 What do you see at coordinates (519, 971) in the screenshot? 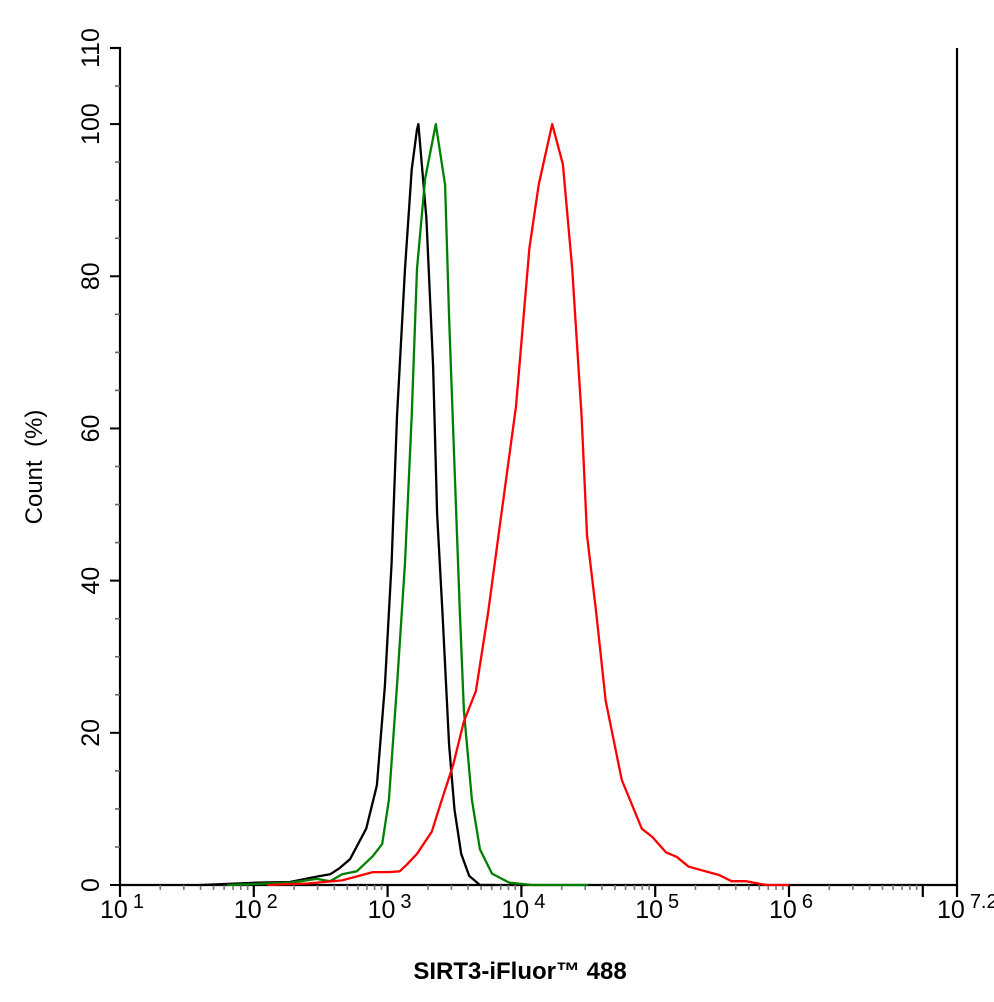
I see `x-axis-title: SIRT3-iFluor™ 488` at bounding box center [519, 971].